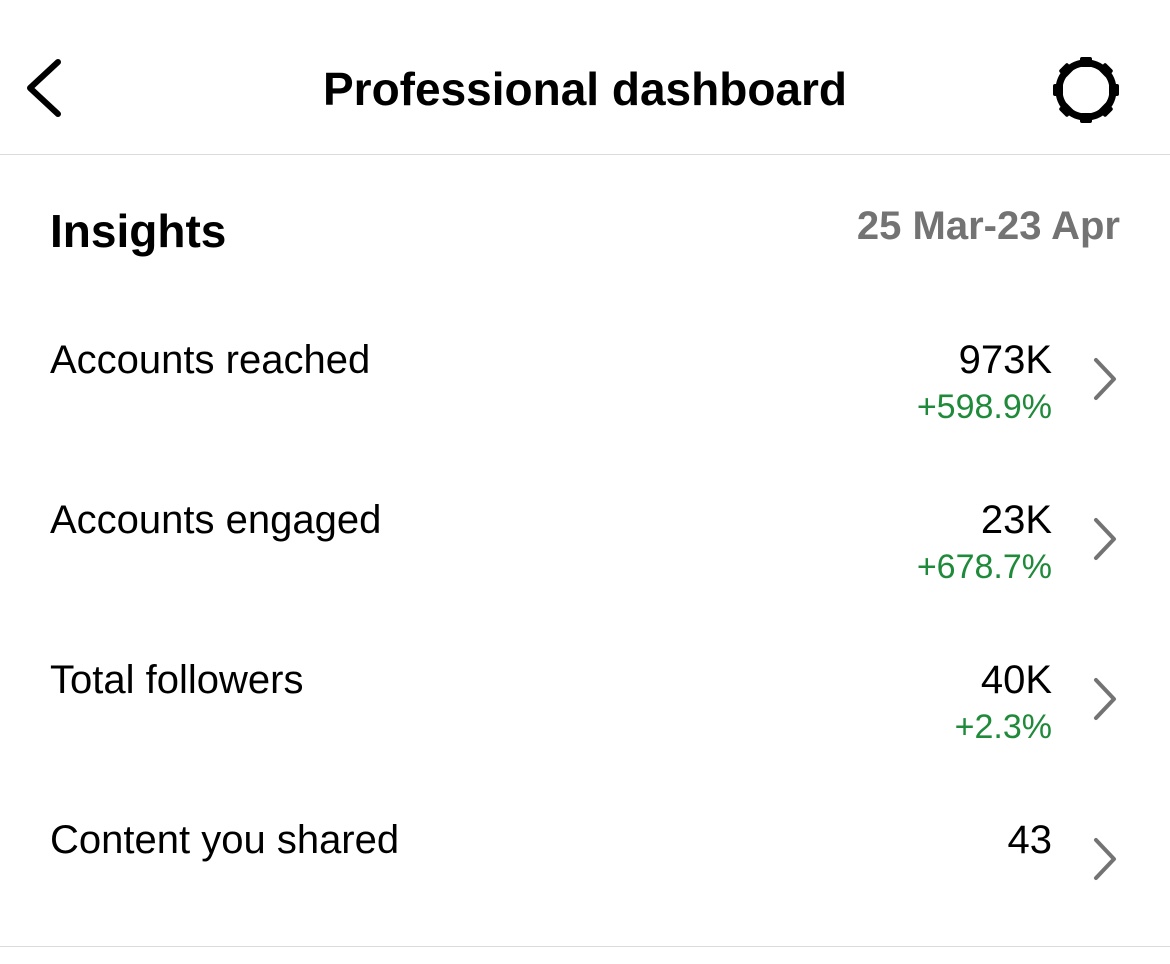 Image resolution: width=1170 pixels, height=964 pixels. What do you see at coordinates (225, 840) in the screenshot?
I see `row-label: Content you shared` at bounding box center [225, 840].